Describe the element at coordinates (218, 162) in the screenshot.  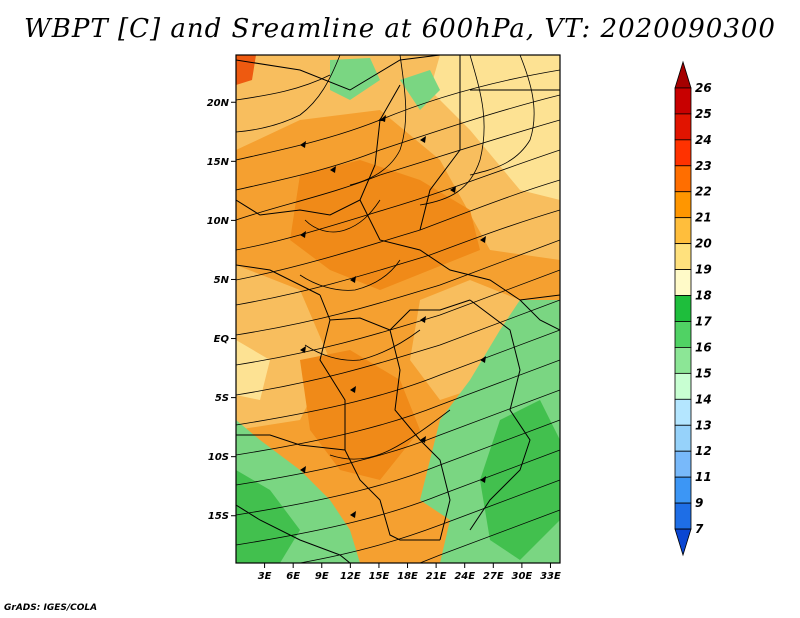
I see `lat-label: 15N` at that location.